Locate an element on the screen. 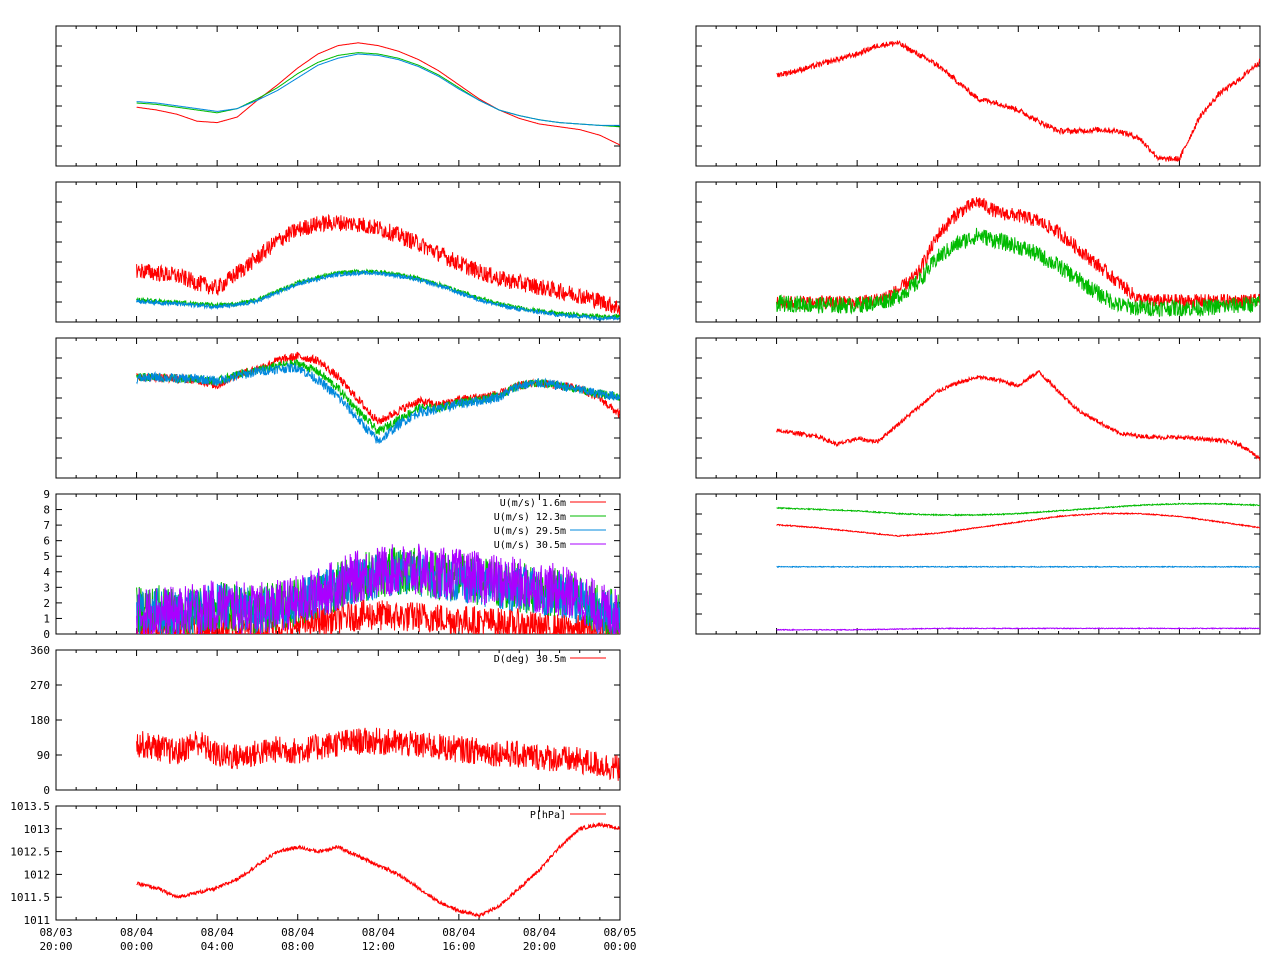 The image size is (1280, 960). y-tick-label: 8 is located at coordinates (46, 510).